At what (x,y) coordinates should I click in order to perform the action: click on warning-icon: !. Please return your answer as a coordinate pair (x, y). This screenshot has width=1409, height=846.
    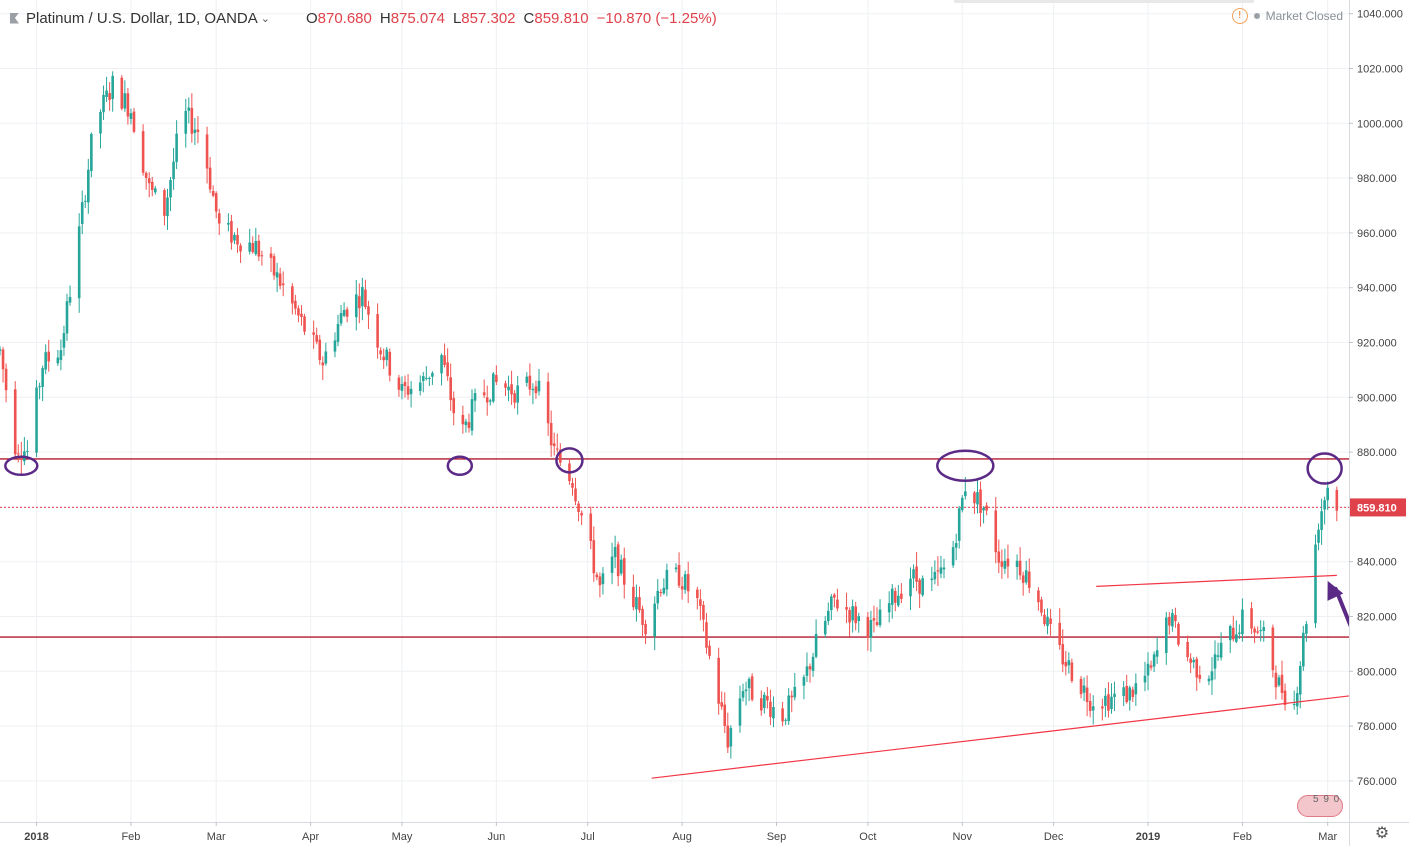
    Looking at the image, I should click on (1239, 16).